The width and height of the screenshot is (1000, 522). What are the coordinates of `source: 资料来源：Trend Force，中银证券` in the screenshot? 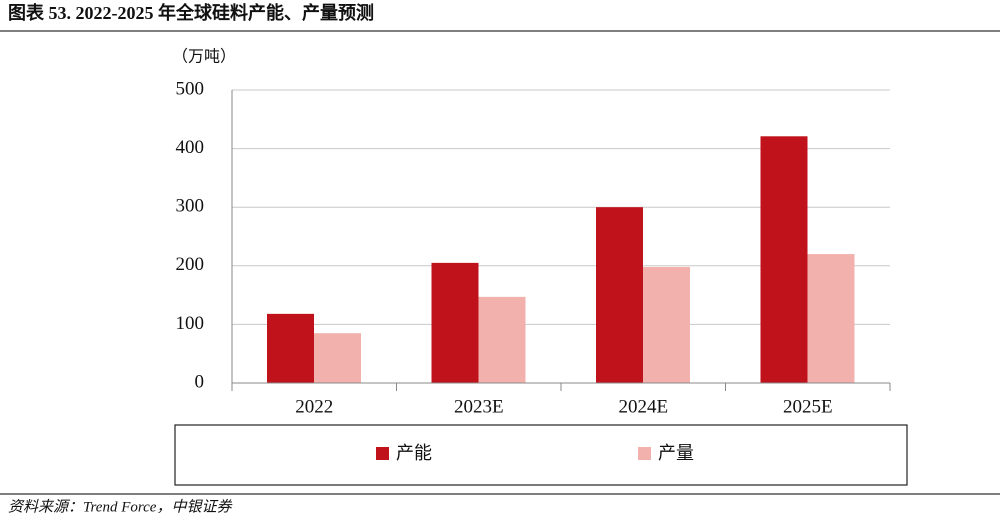 It's located at (120, 506).